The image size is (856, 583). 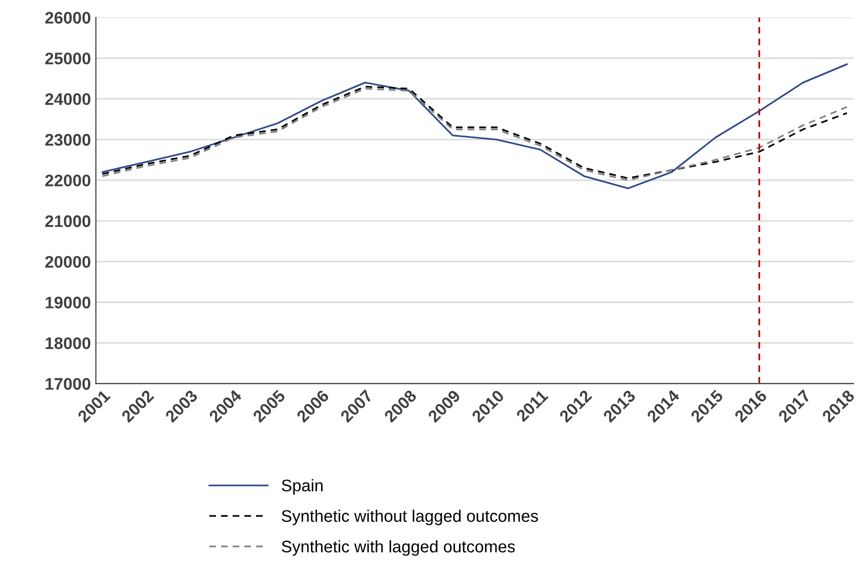 I want to click on y-tick-label: 18000, so click(x=68, y=343).